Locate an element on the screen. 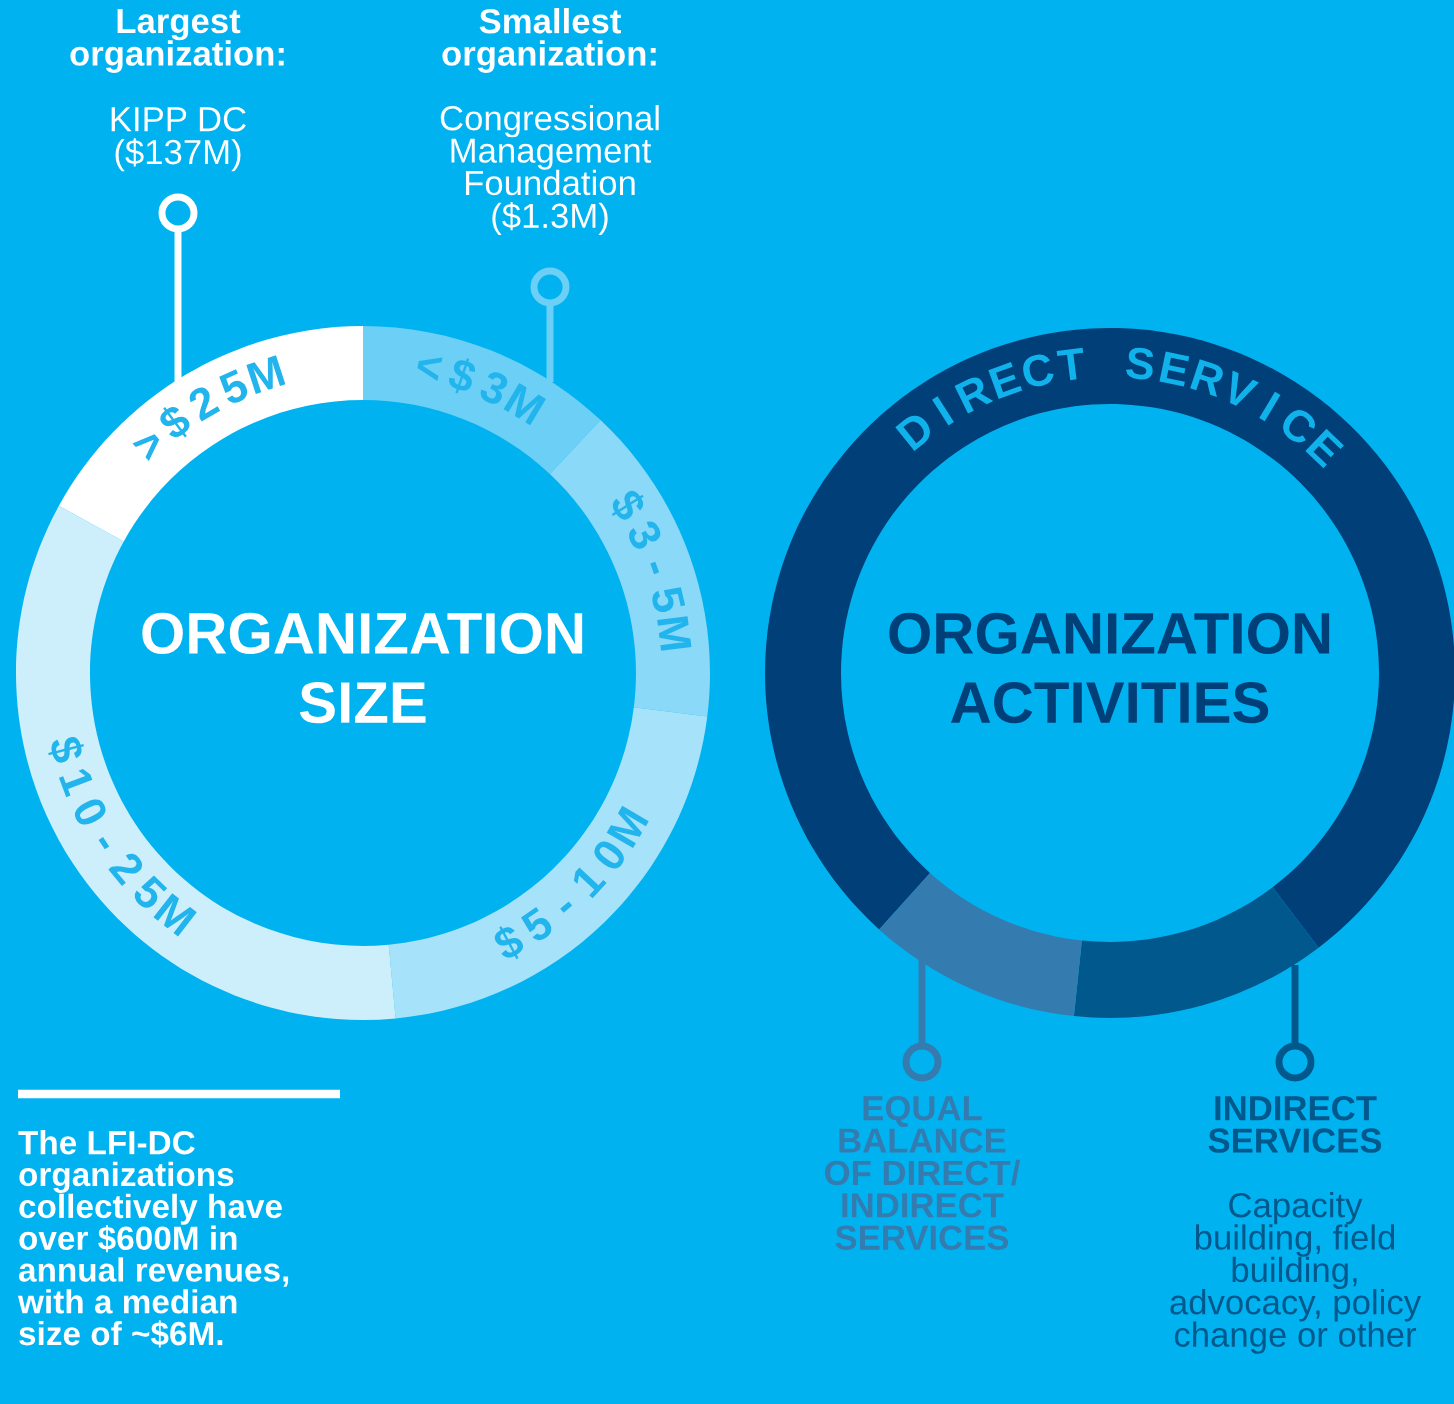  text: ORGANIZATION SIZE is located at coordinates (362, 668).